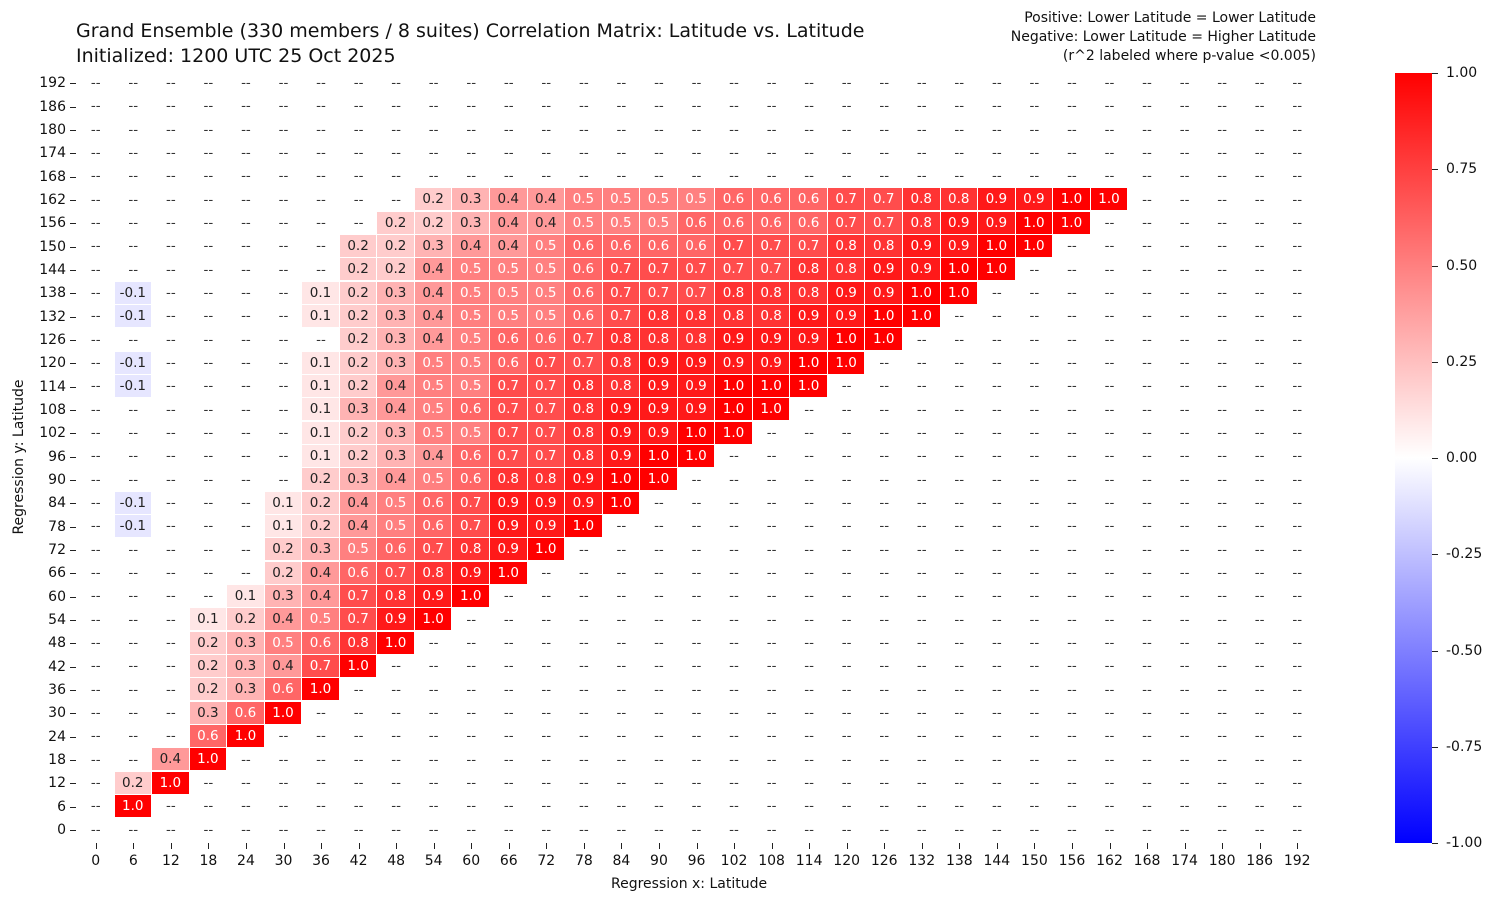 The image size is (1503, 907). I want to click on y-tick-label: 6, so click(61, 806).